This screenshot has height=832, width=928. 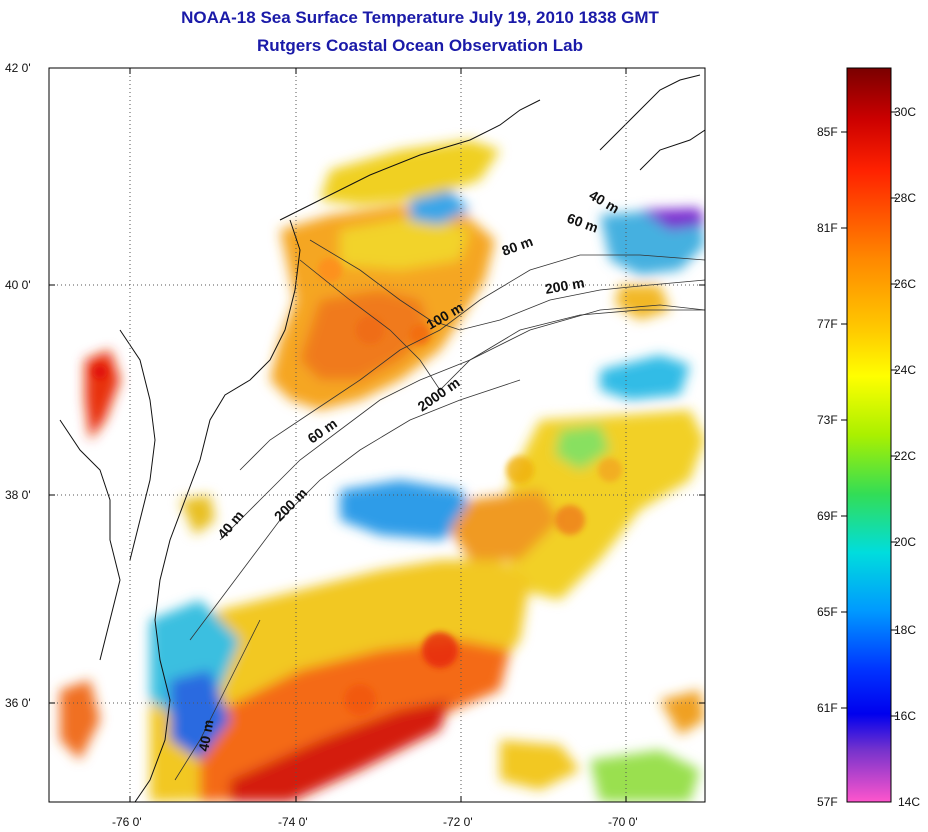 What do you see at coordinates (18, 68) in the screenshot?
I see `lat-label: 42 0'` at bounding box center [18, 68].